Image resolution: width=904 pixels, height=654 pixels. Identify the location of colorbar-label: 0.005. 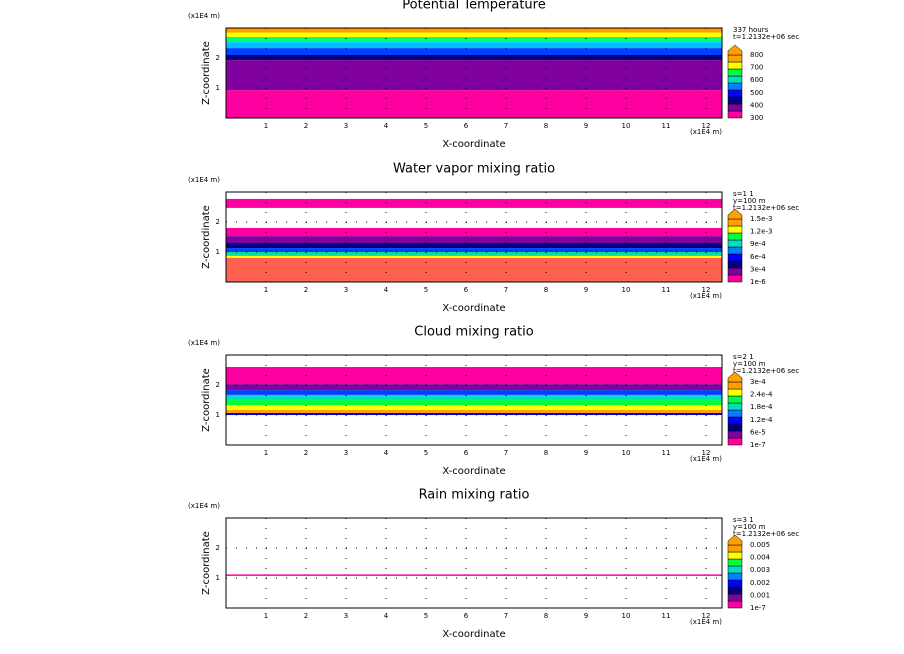
(760, 545).